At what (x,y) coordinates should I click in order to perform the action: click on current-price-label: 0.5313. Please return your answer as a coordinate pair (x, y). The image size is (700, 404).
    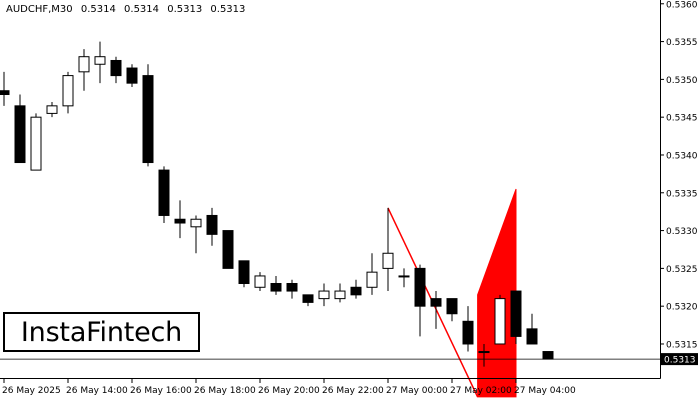
    Looking at the image, I should click on (680, 361).